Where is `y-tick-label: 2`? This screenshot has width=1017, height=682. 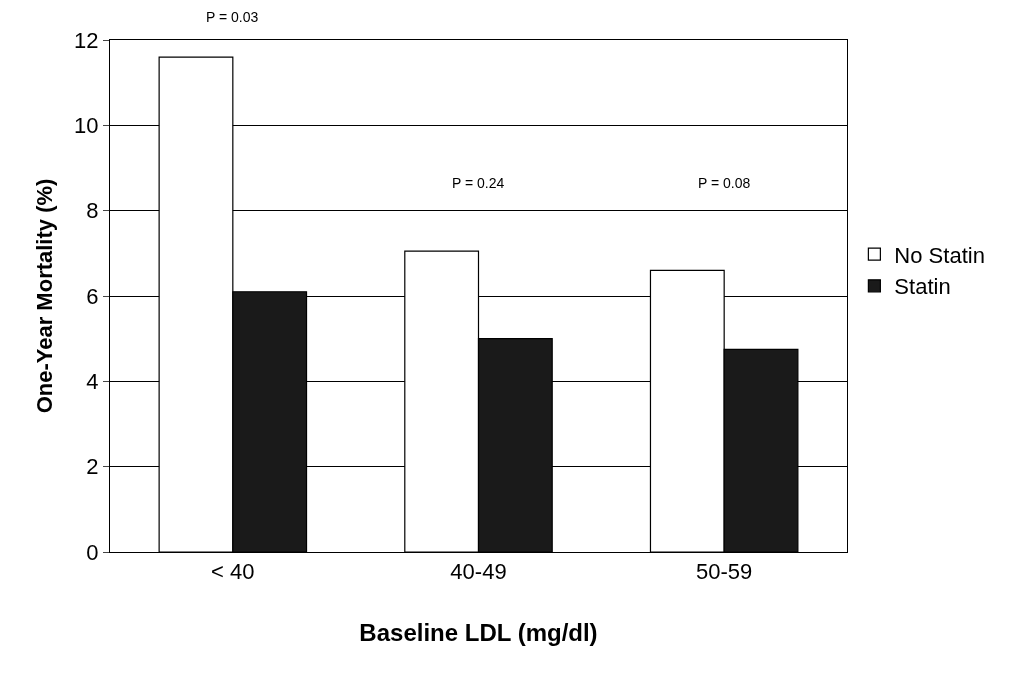 y-tick-label: 2 is located at coordinates (92, 467).